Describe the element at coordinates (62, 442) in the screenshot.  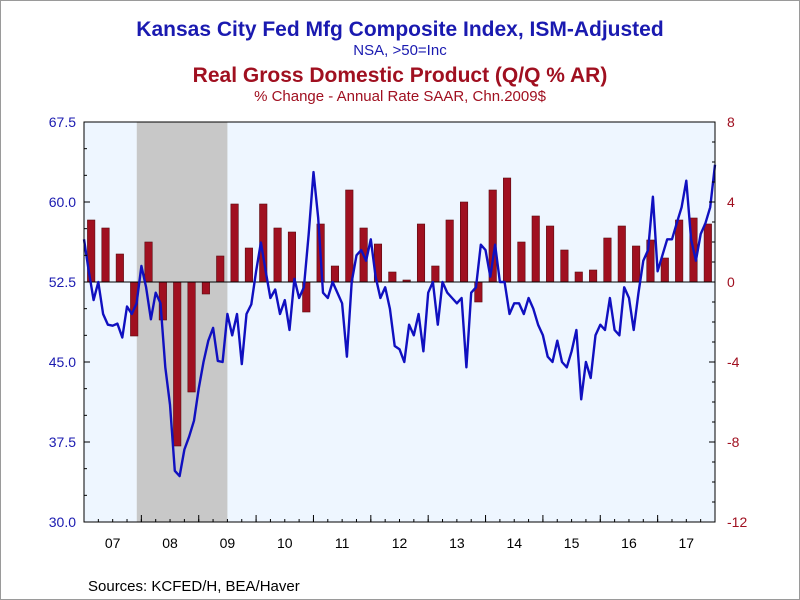
I see `left-axis-tick-label: 37.5` at that location.